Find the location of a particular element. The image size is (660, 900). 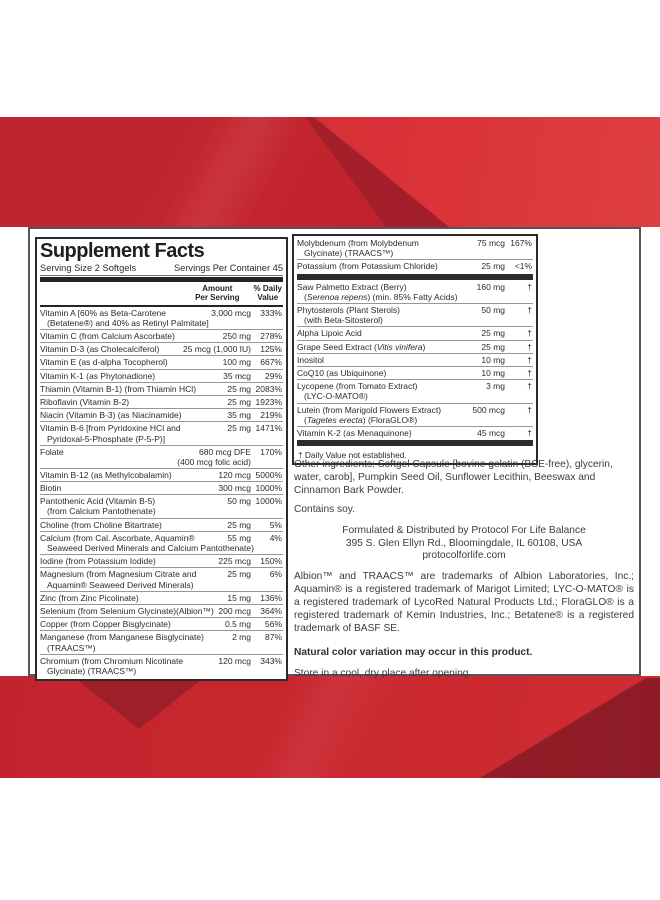

nutrient-daily-value: 2083% is located at coordinates (268, 388).